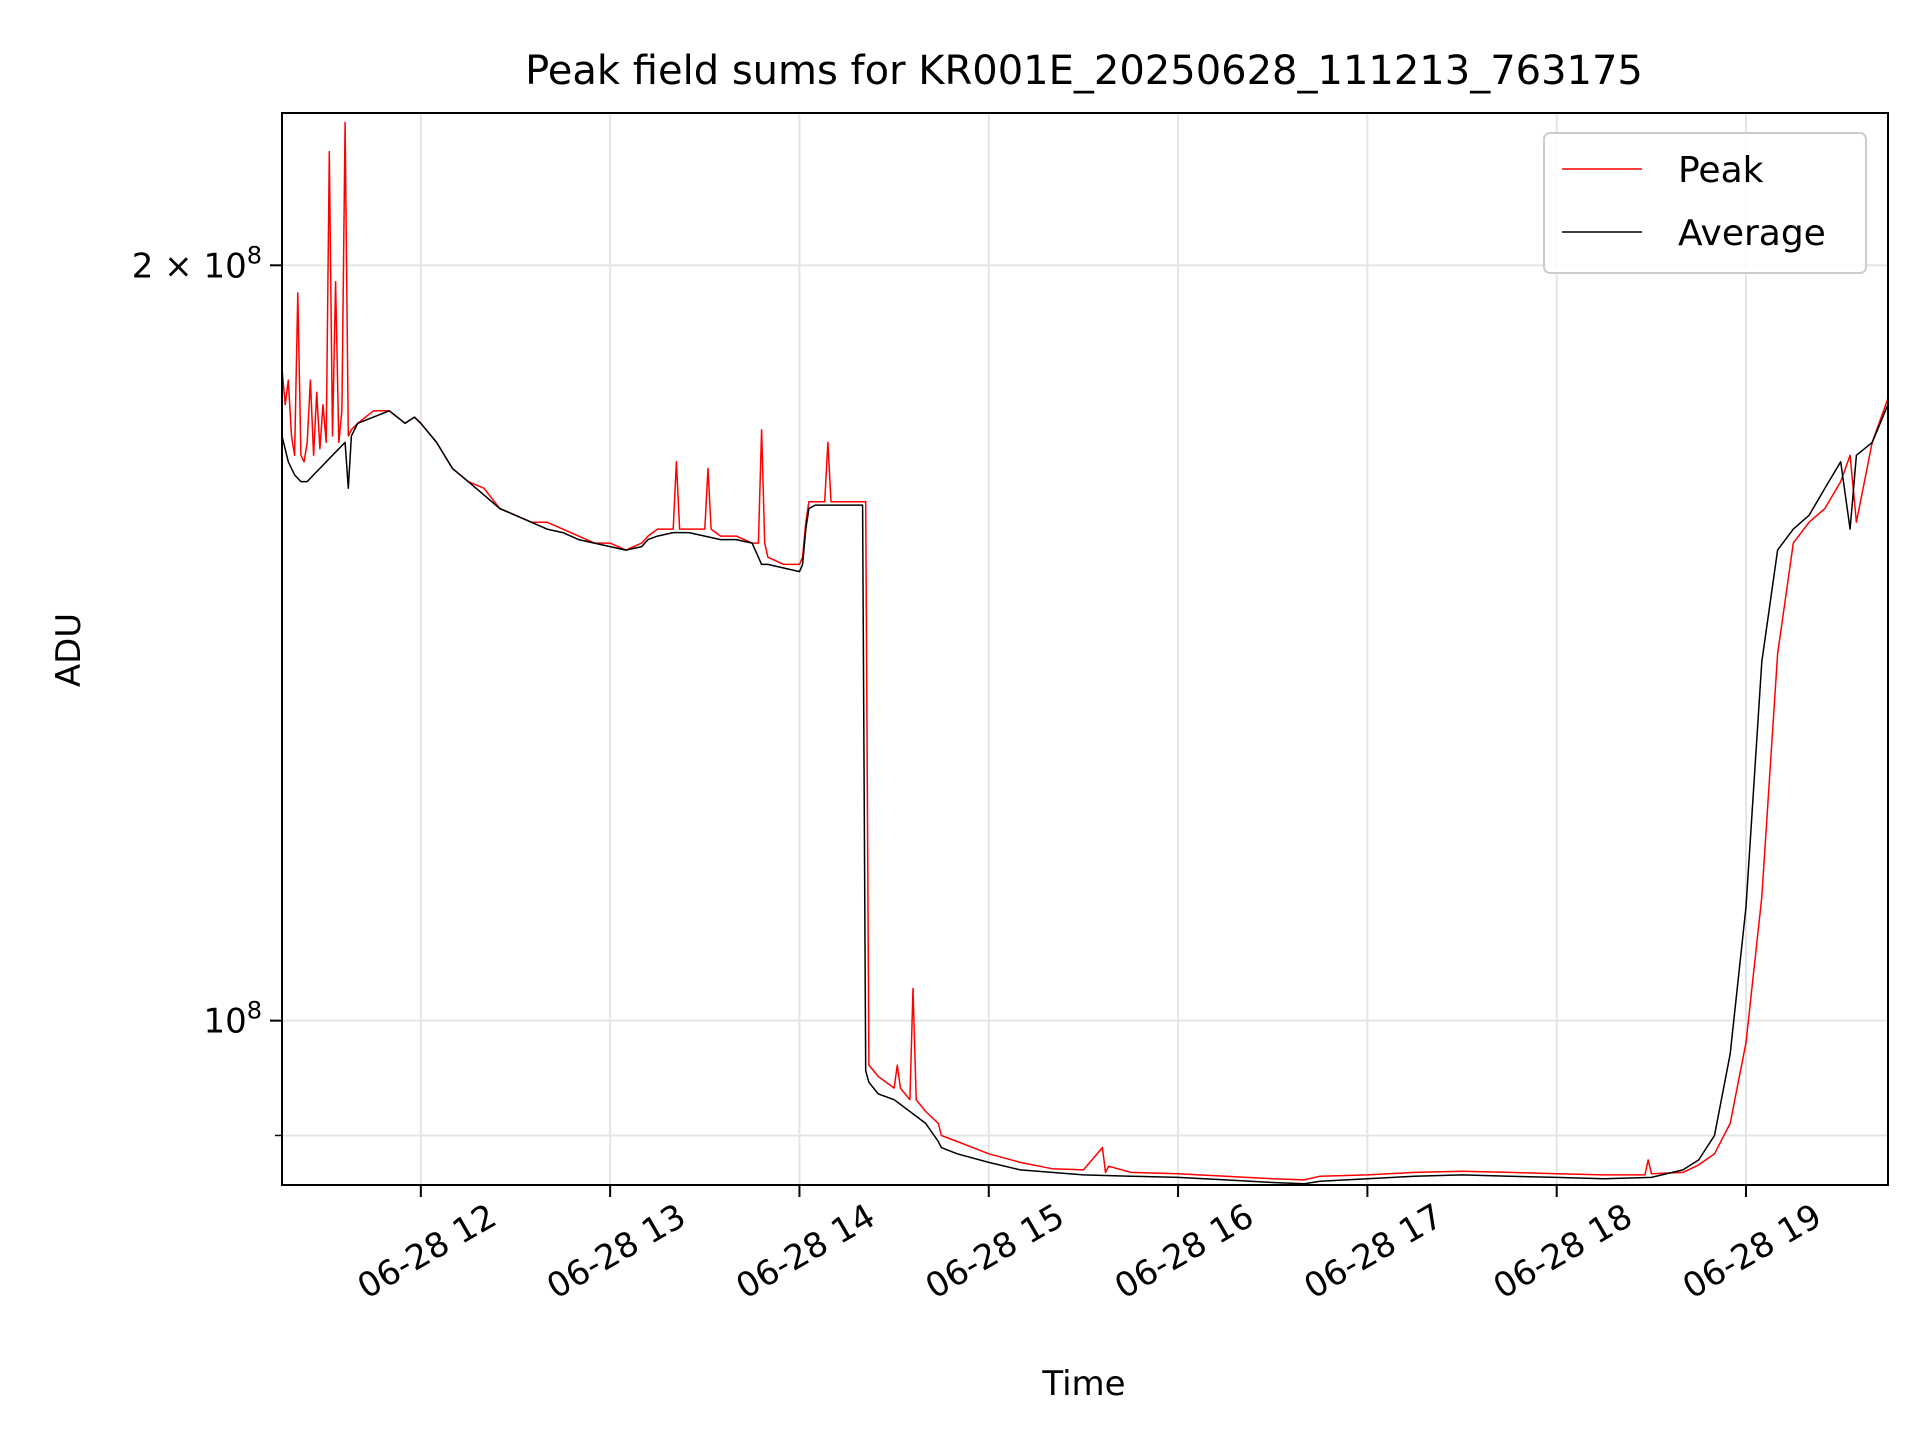  Describe the element at coordinates (197, 263) in the screenshot. I see `y-tick-label: 2 × 108` at that location.